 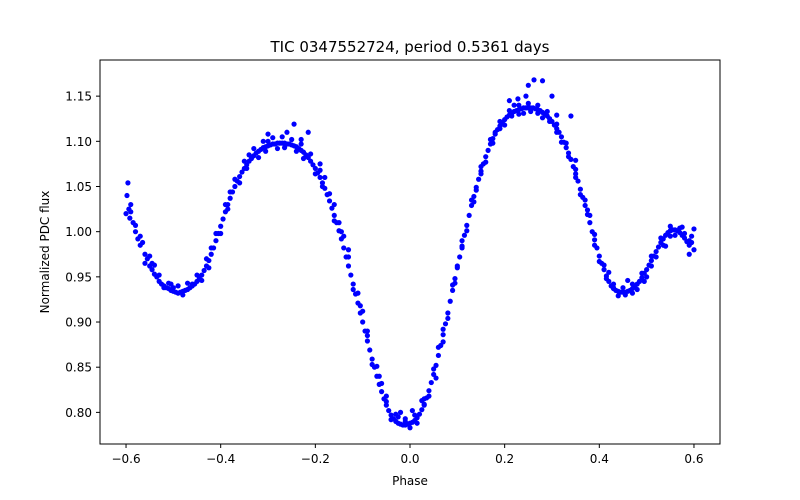 I want to click on x-tick-label: −0.6, so click(x=125, y=459).